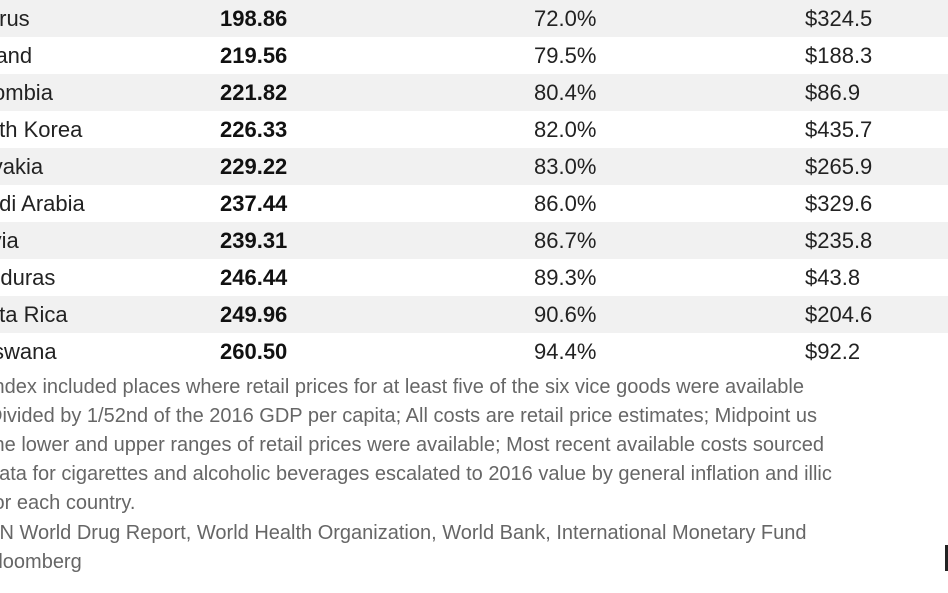  I want to click on table-row: South Korea 226.33 82.0% $435.7, so click(474, 129).